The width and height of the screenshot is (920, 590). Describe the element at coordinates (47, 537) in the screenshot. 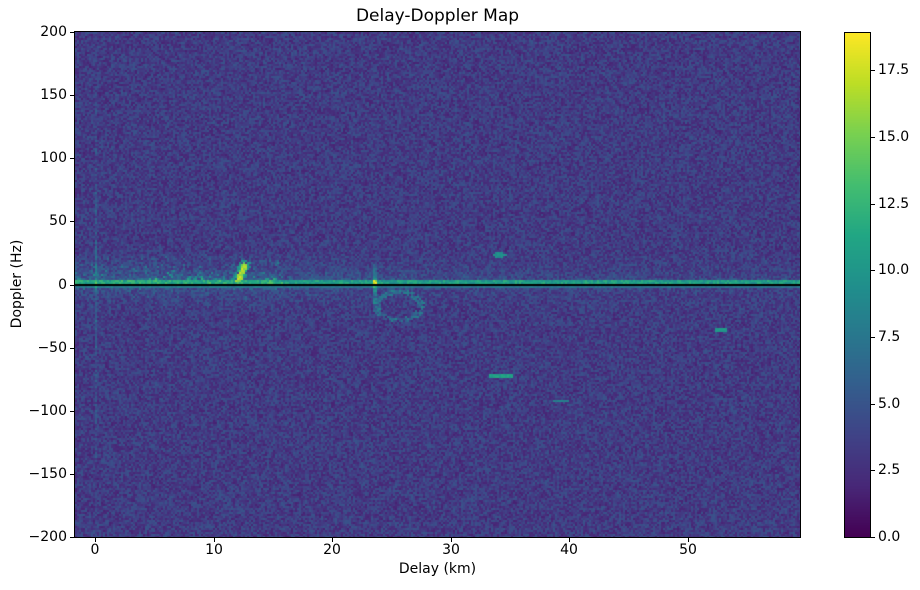

I see `y-tick-label: −200` at that location.